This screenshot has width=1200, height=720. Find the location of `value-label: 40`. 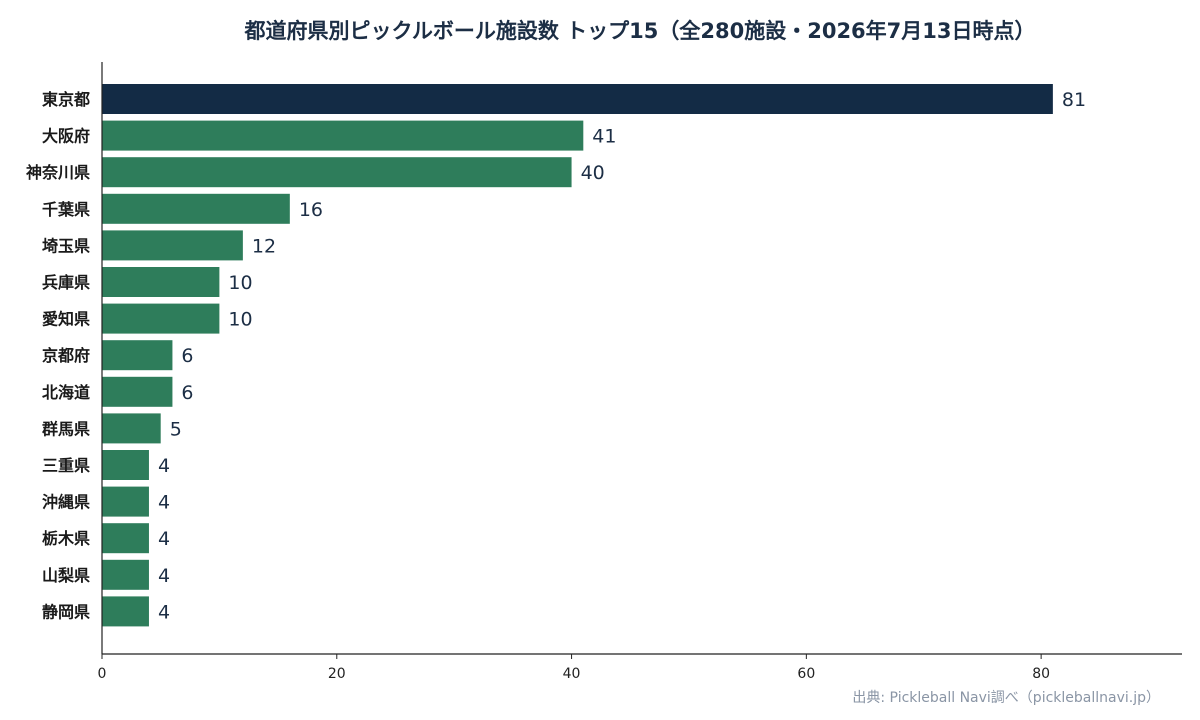

value-label: 40 is located at coordinates (593, 173).